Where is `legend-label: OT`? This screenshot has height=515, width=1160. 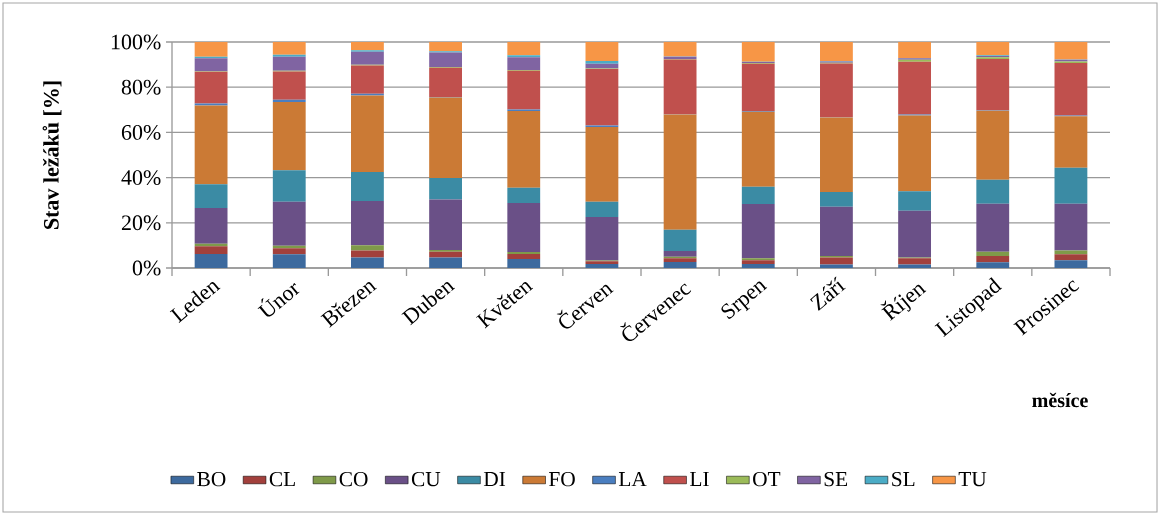
legend-label: OT is located at coordinates (767, 479).